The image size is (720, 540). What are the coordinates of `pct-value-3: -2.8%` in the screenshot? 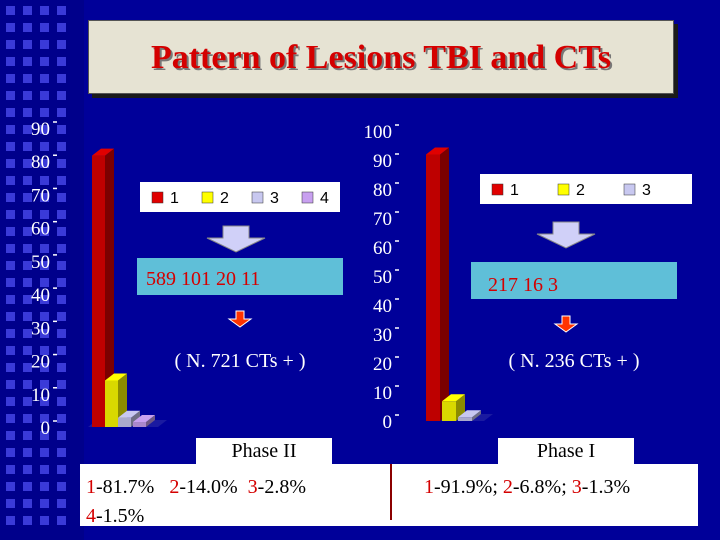 It's located at (281, 487).